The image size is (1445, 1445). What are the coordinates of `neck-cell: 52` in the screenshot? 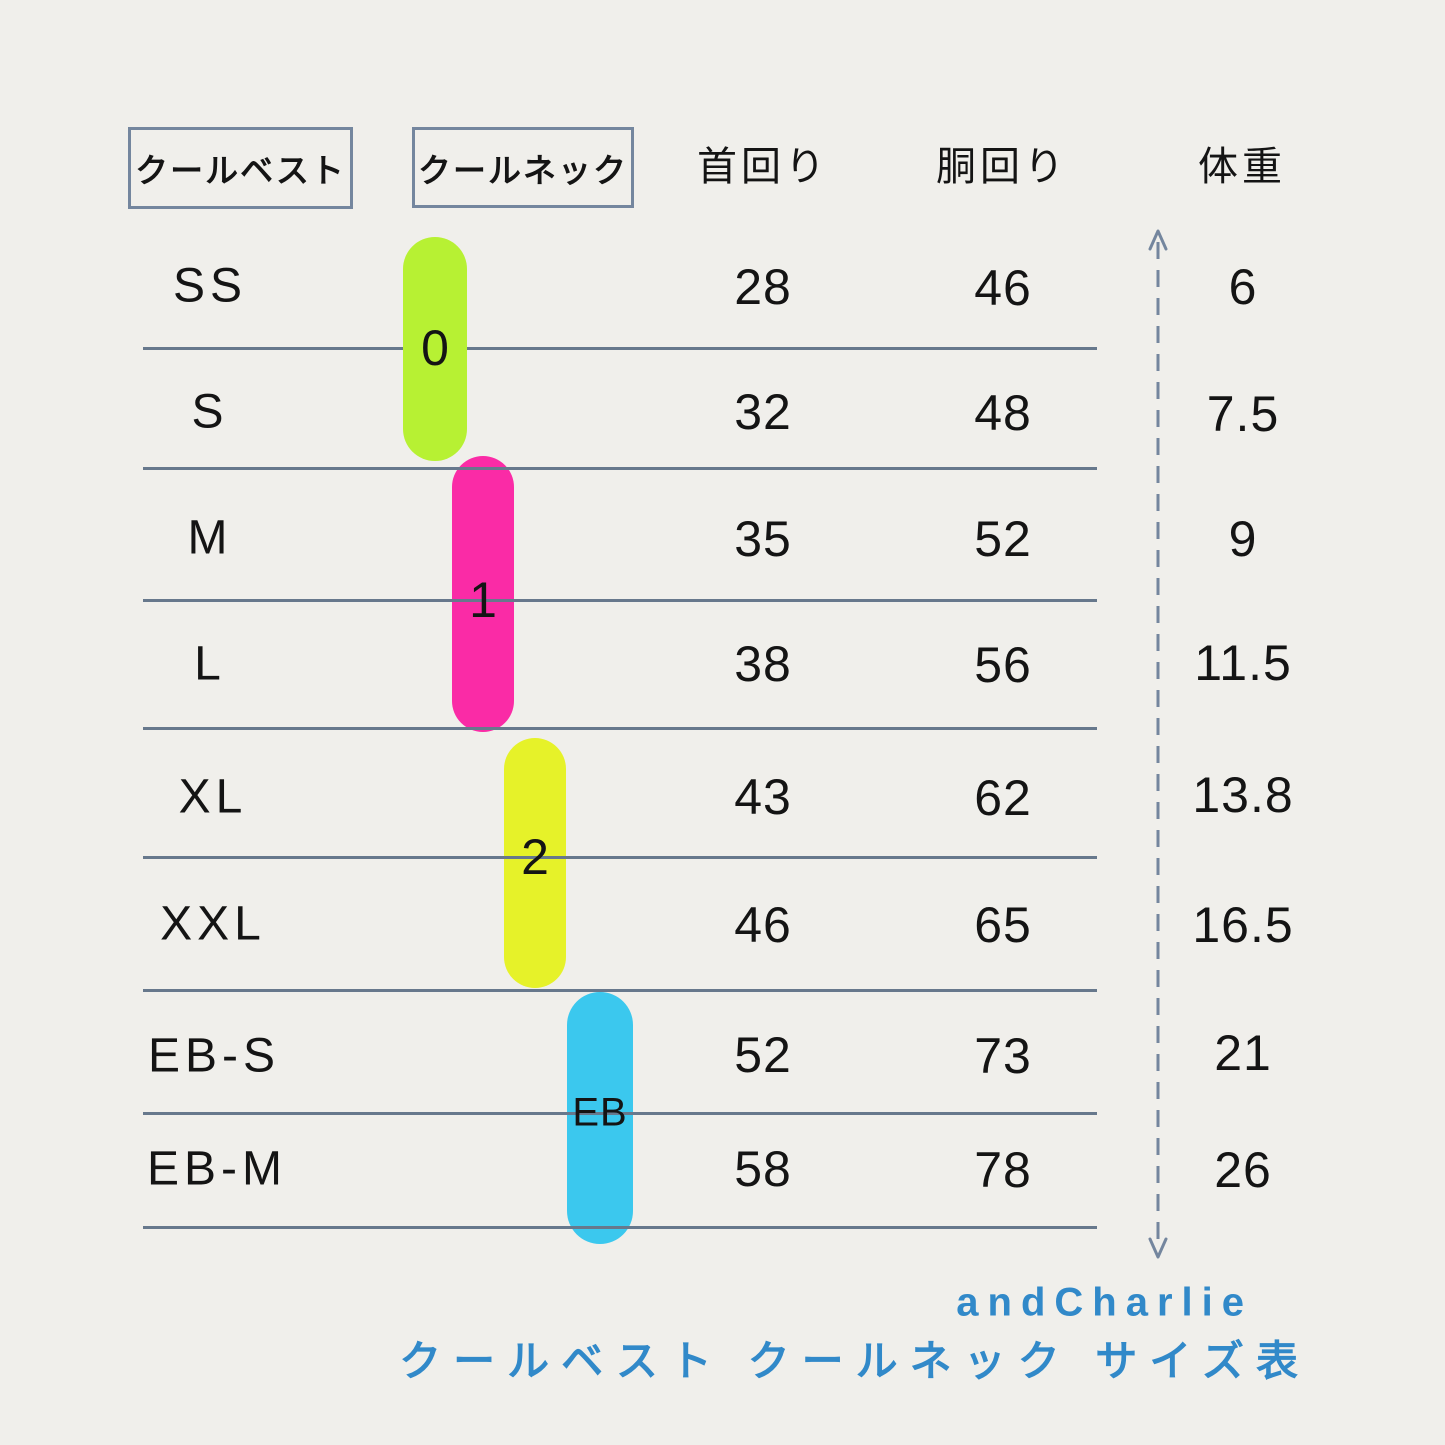 It's located at (763, 1055).